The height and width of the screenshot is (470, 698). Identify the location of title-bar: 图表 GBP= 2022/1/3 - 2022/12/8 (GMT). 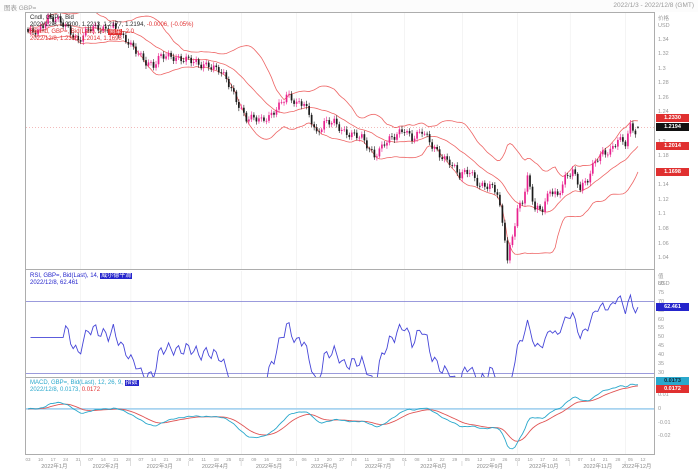
(349, 6).